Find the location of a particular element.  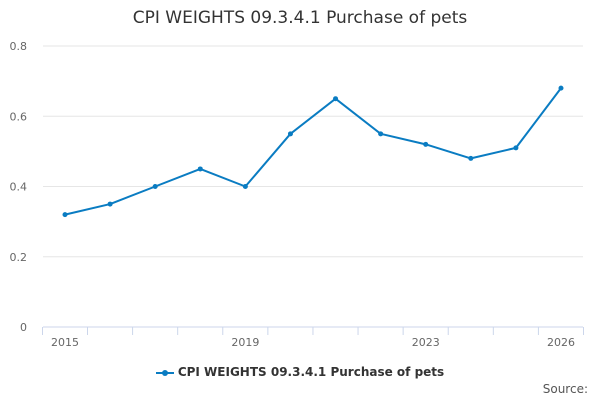

y-tick-label: 0.6 is located at coordinates (19, 116).